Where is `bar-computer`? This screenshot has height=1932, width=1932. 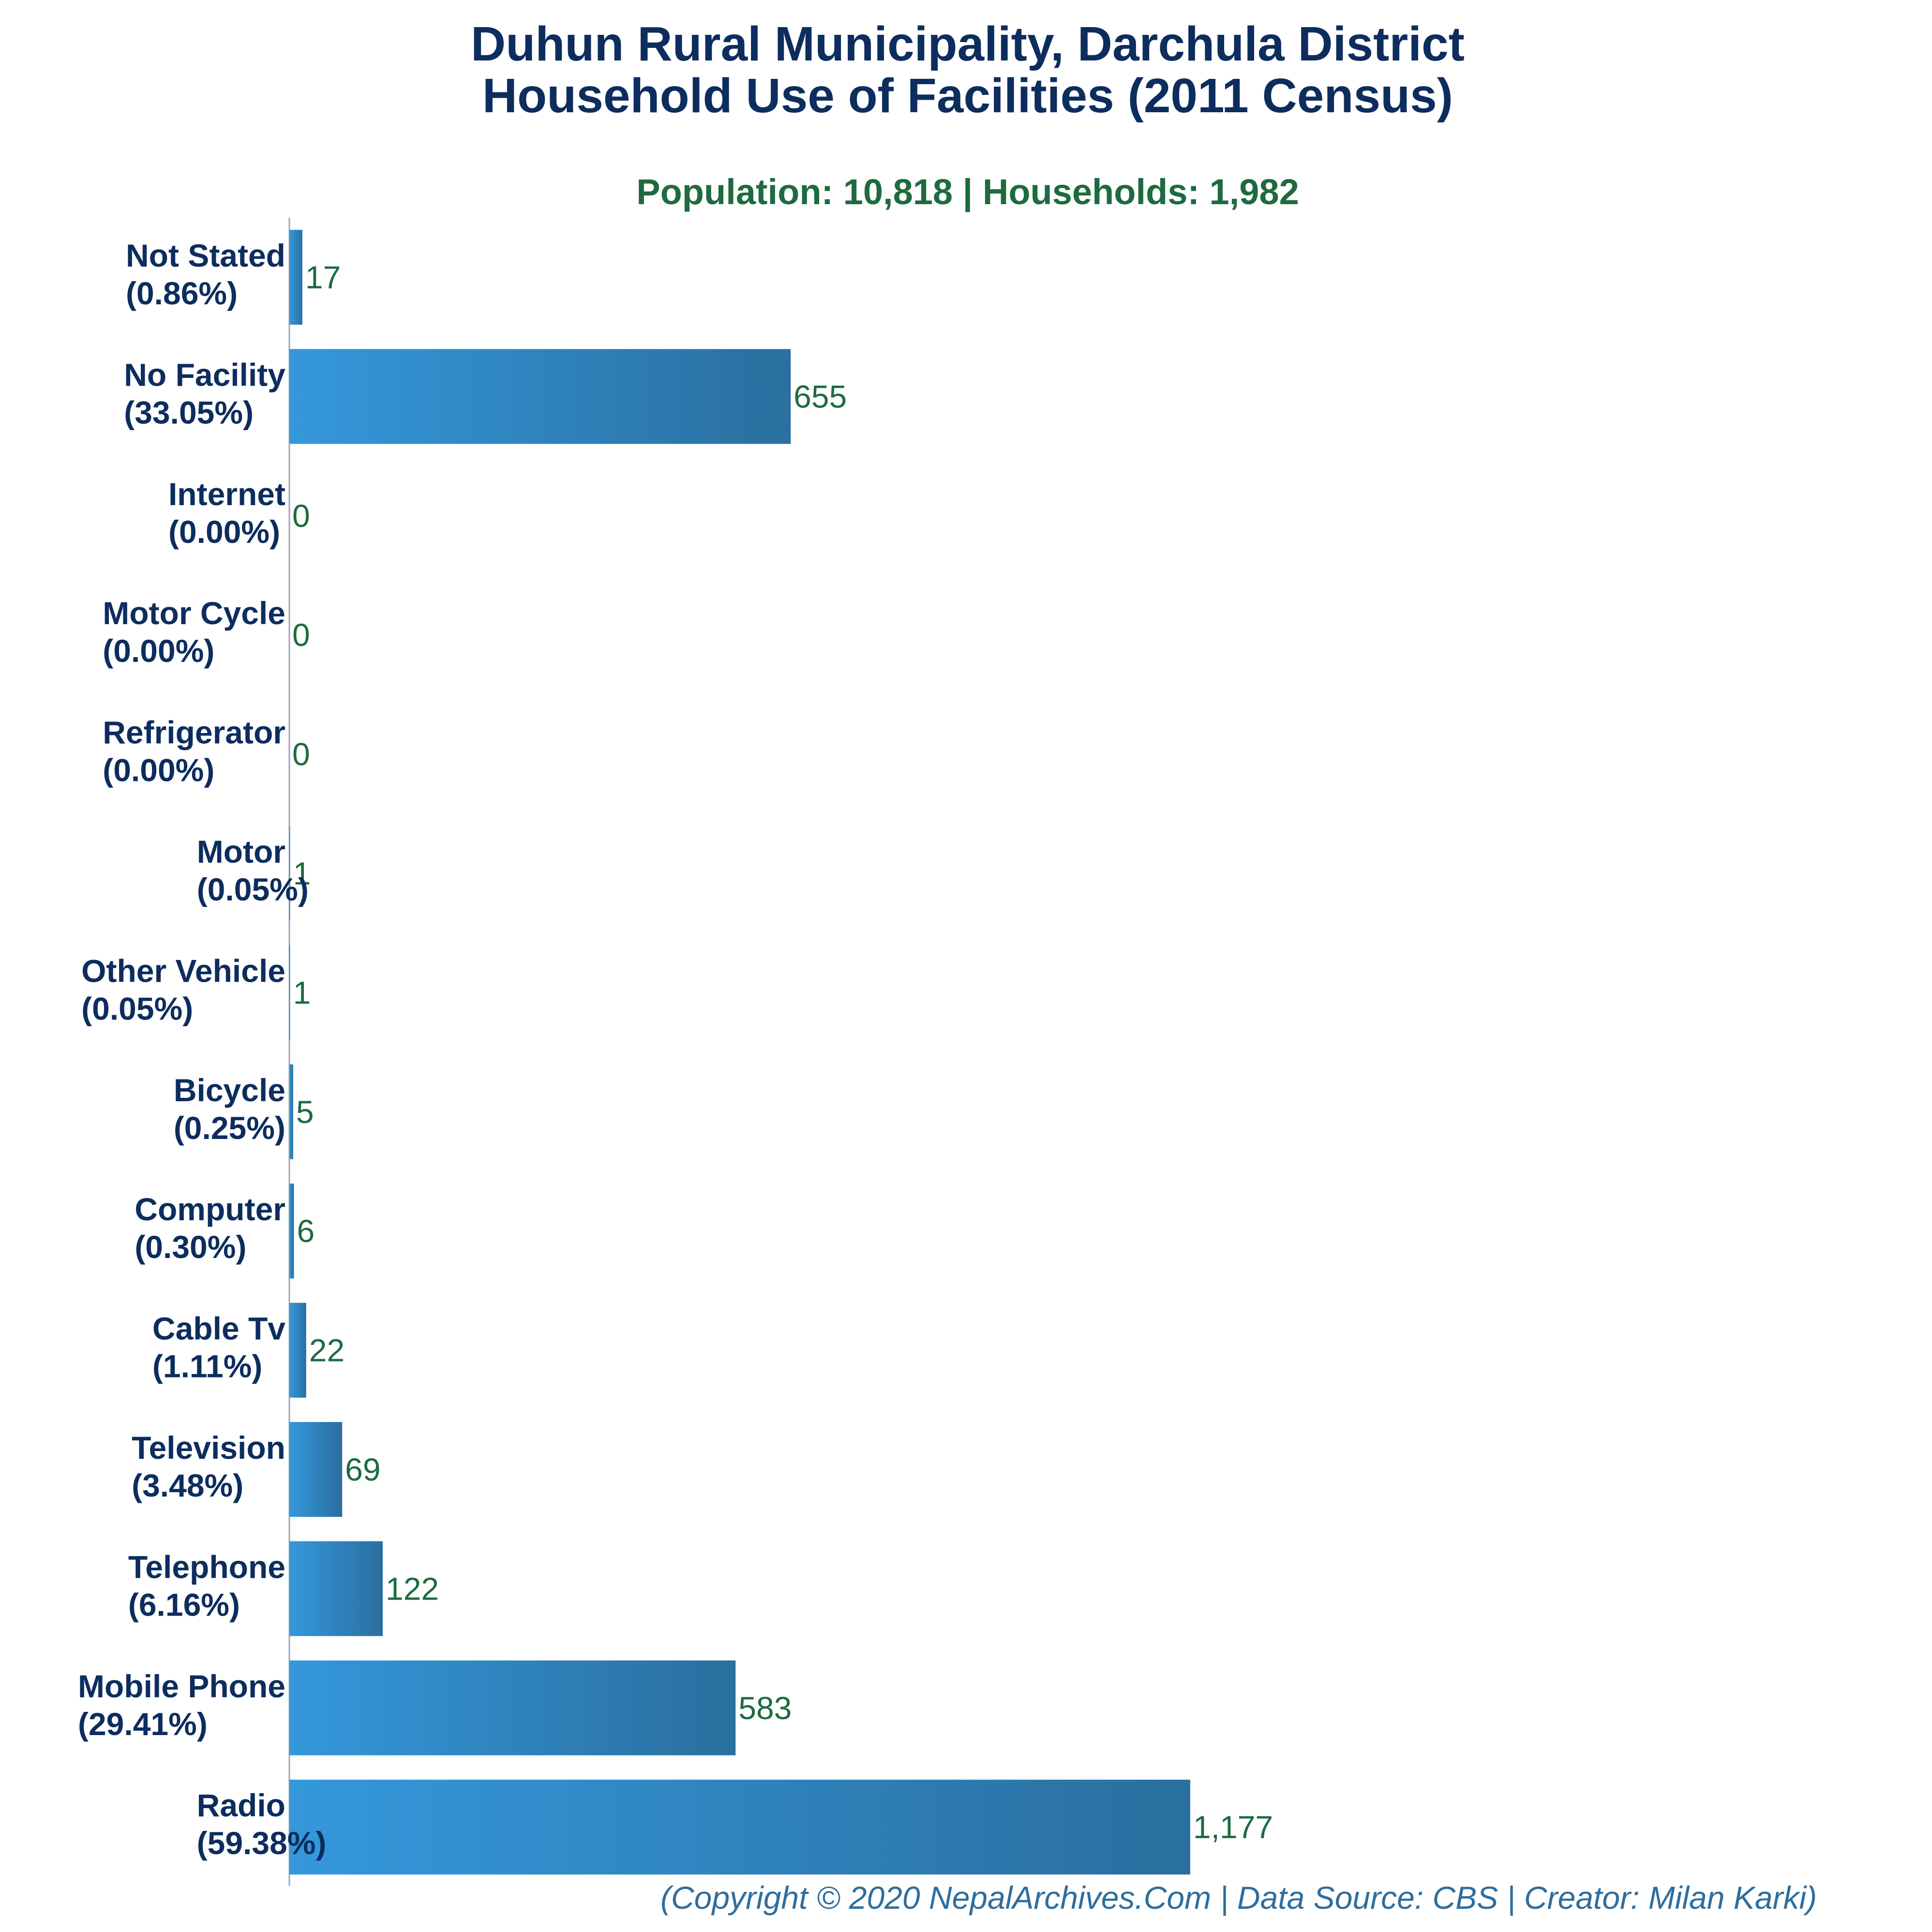
bar-computer is located at coordinates (291, 1231).